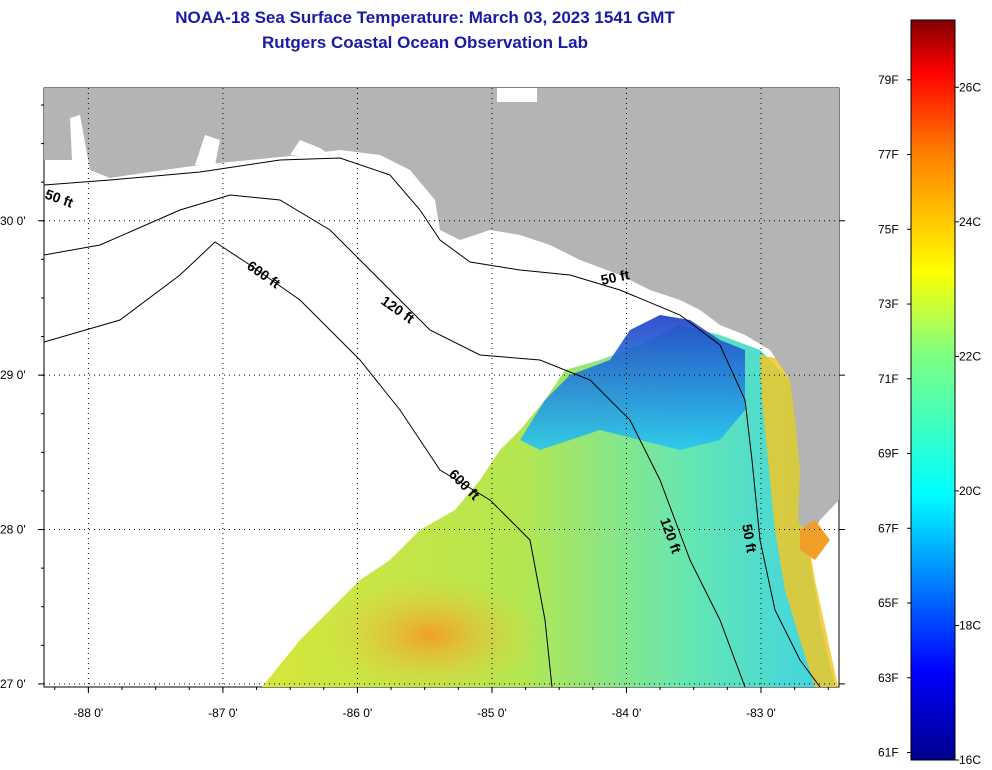 Image resolution: width=992 pixels, height=770 pixels. What do you see at coordinates (425, 42) in the screenshot?
I see `map-subtitle: Rutgers Coastal Ocean Observation Lab` at bounding box center [425, 42].